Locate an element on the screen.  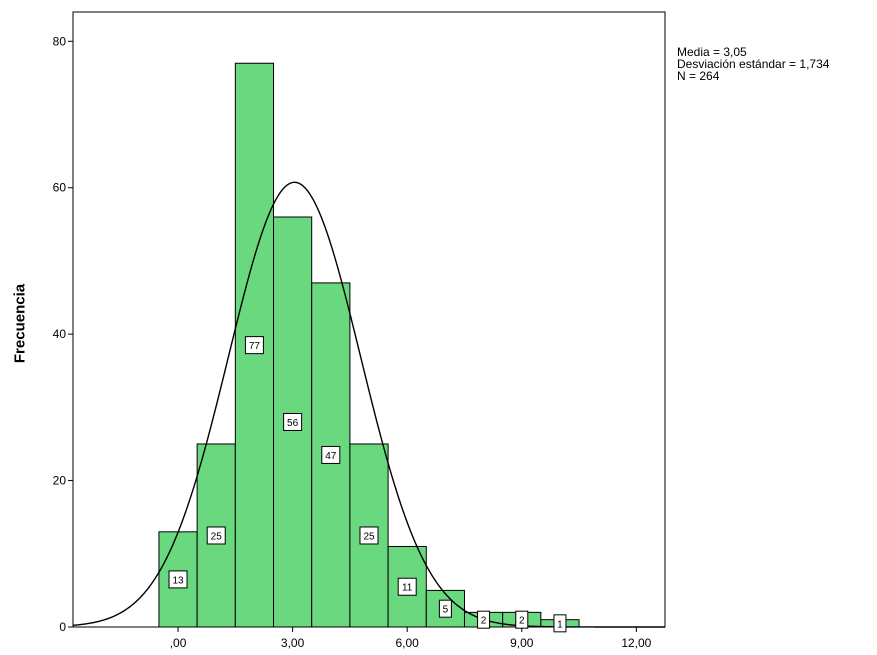
stats-sd: Desviación estándar = 1,734 is located at coordinates (753, 64).